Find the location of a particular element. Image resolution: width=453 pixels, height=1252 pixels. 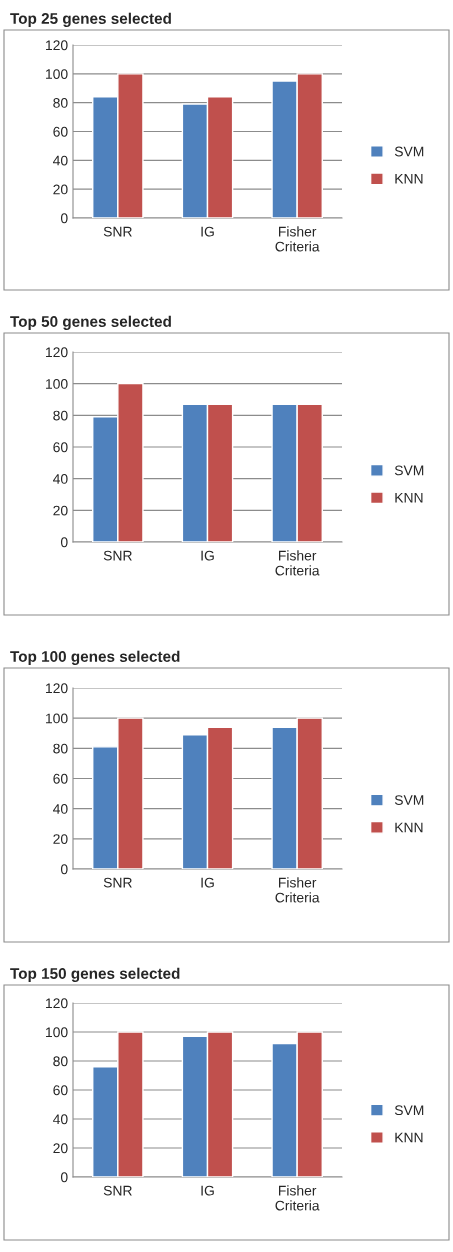

chart-title: Top 50 genes selected is located at coordinates (90, 322).